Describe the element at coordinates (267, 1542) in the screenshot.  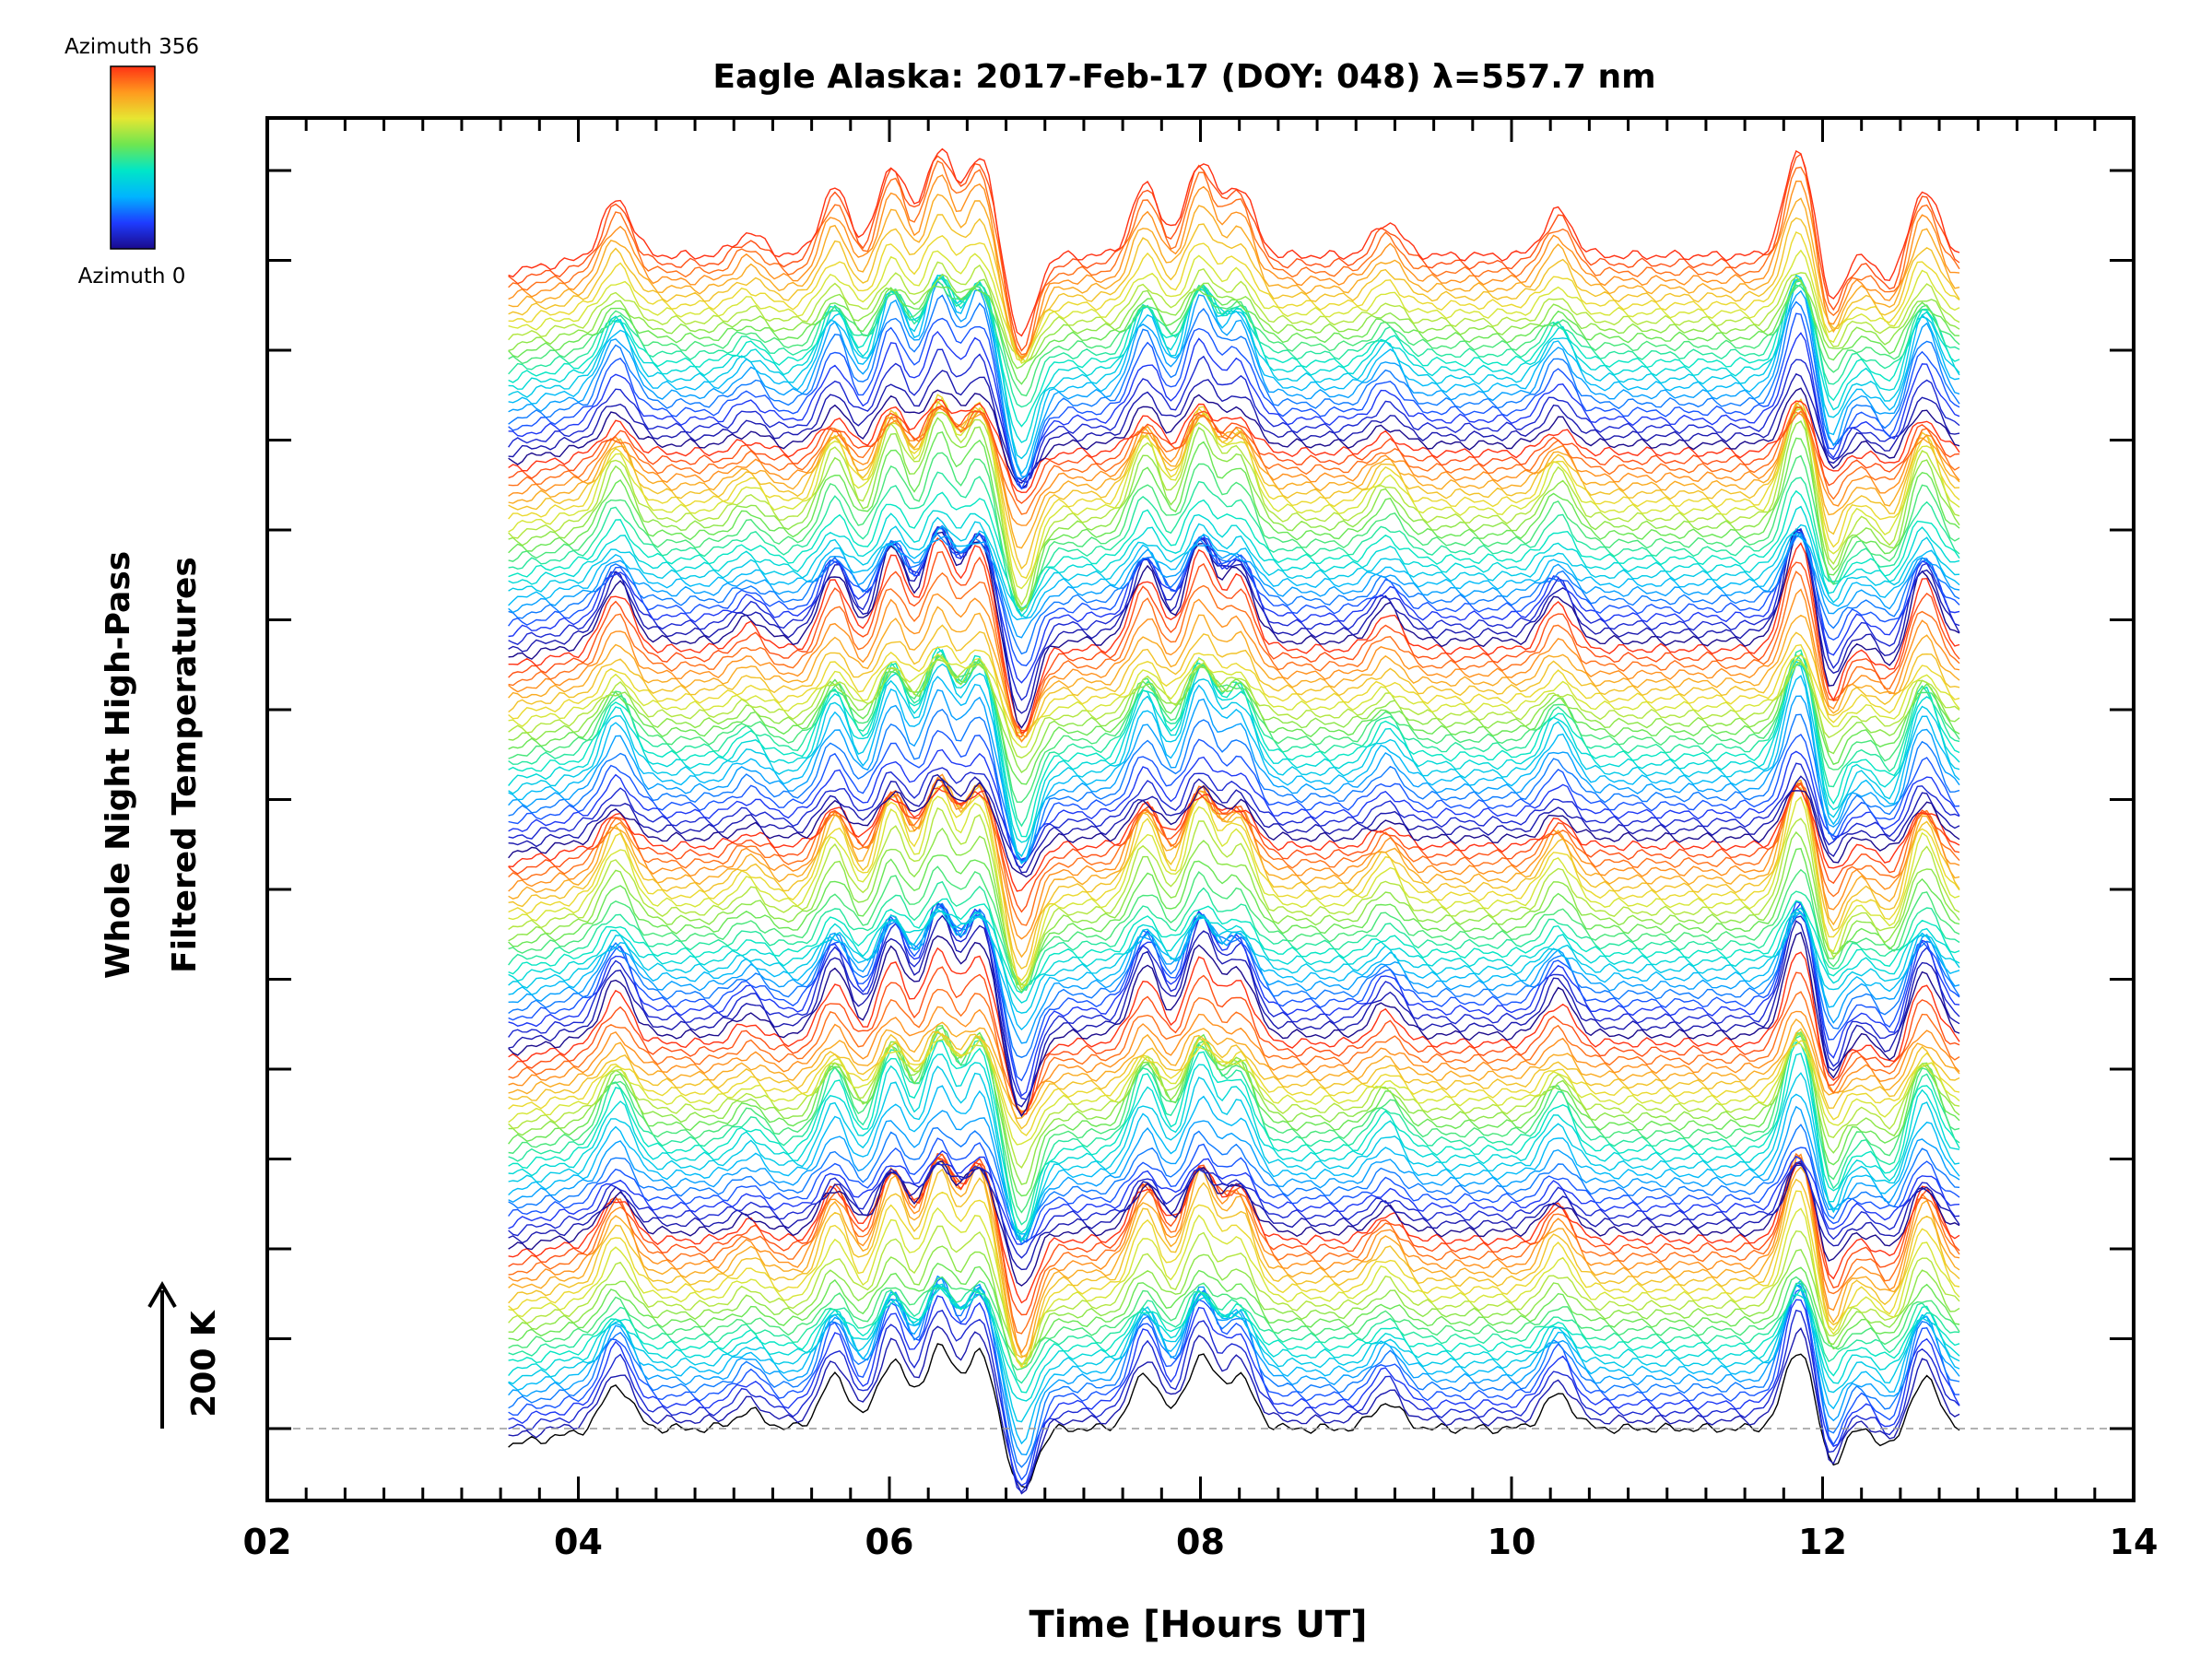
I see `x-tick-label: 02` at that location.